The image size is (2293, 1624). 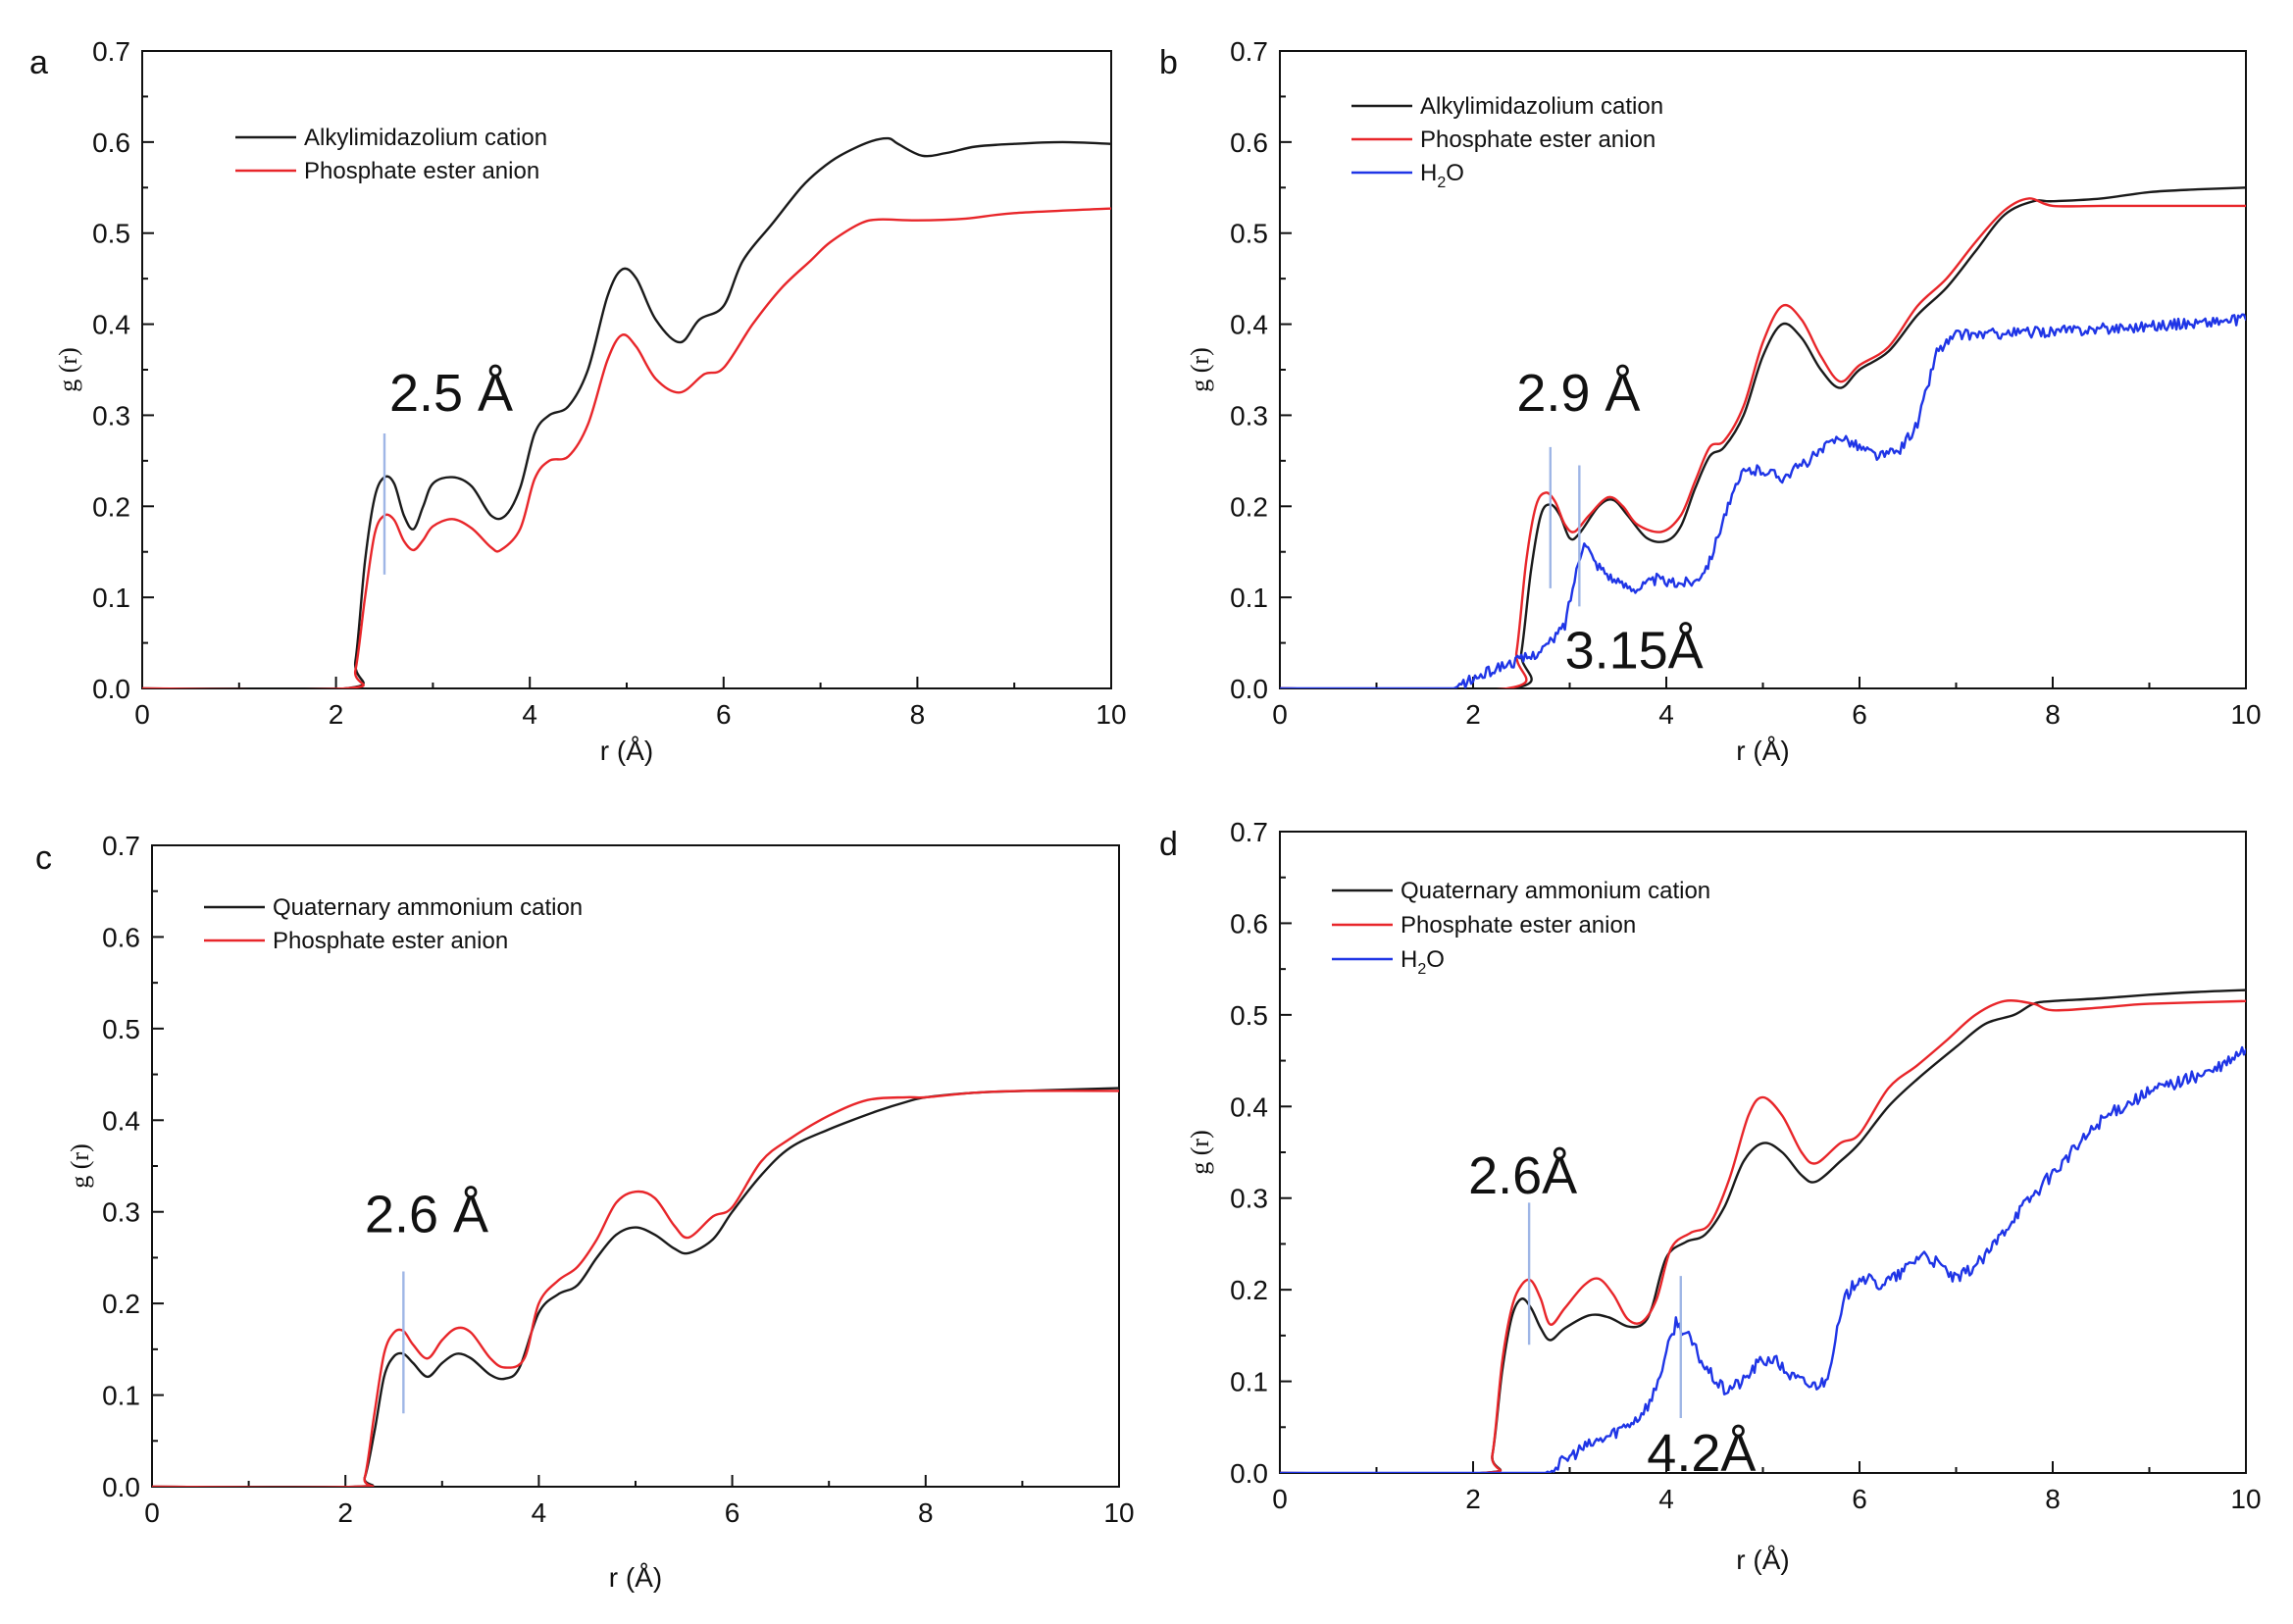 I want to click on panel-label: d, so click(x=1168, y=844).